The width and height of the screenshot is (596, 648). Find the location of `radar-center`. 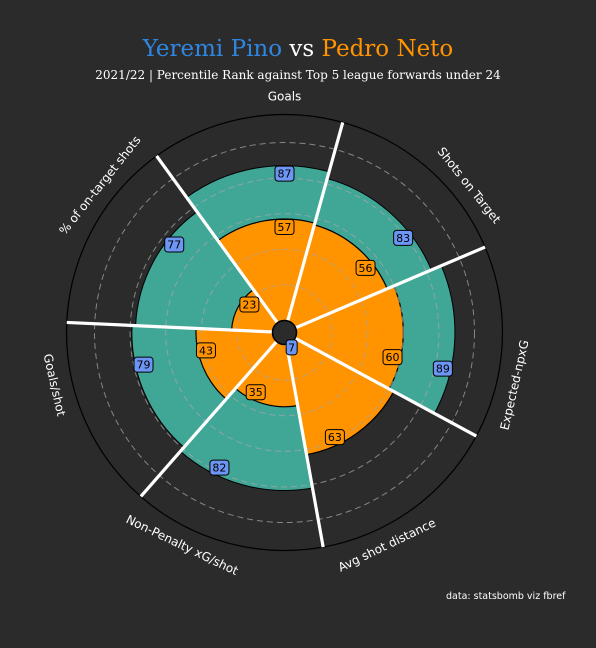

radar-center is located at coordinates (284, 332).